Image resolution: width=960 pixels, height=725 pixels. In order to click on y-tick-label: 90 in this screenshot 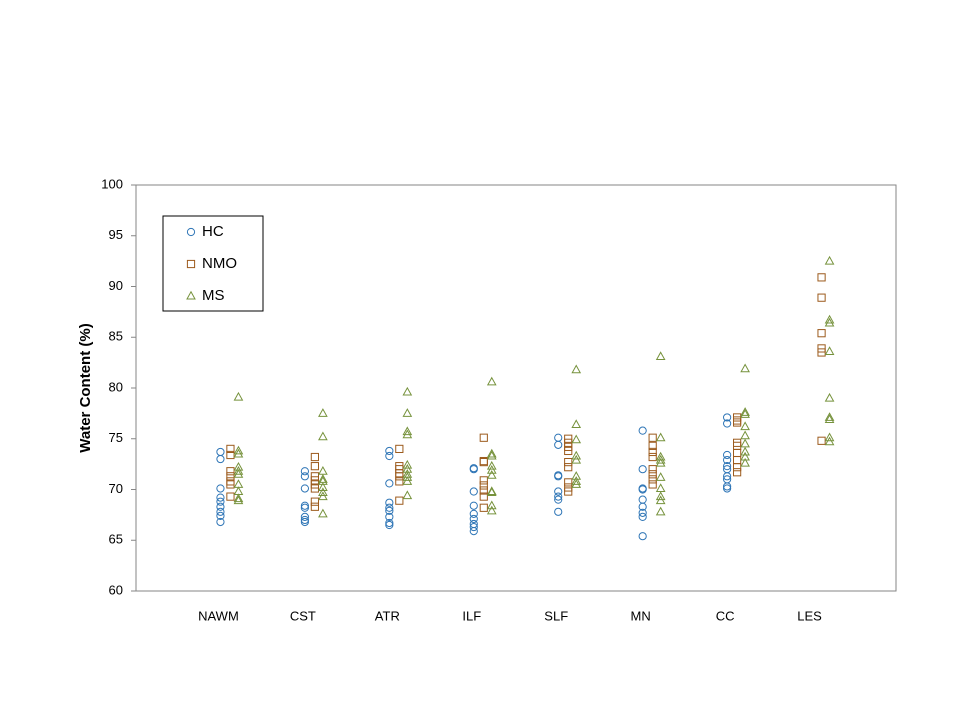, I will do `click(116, 285)`.